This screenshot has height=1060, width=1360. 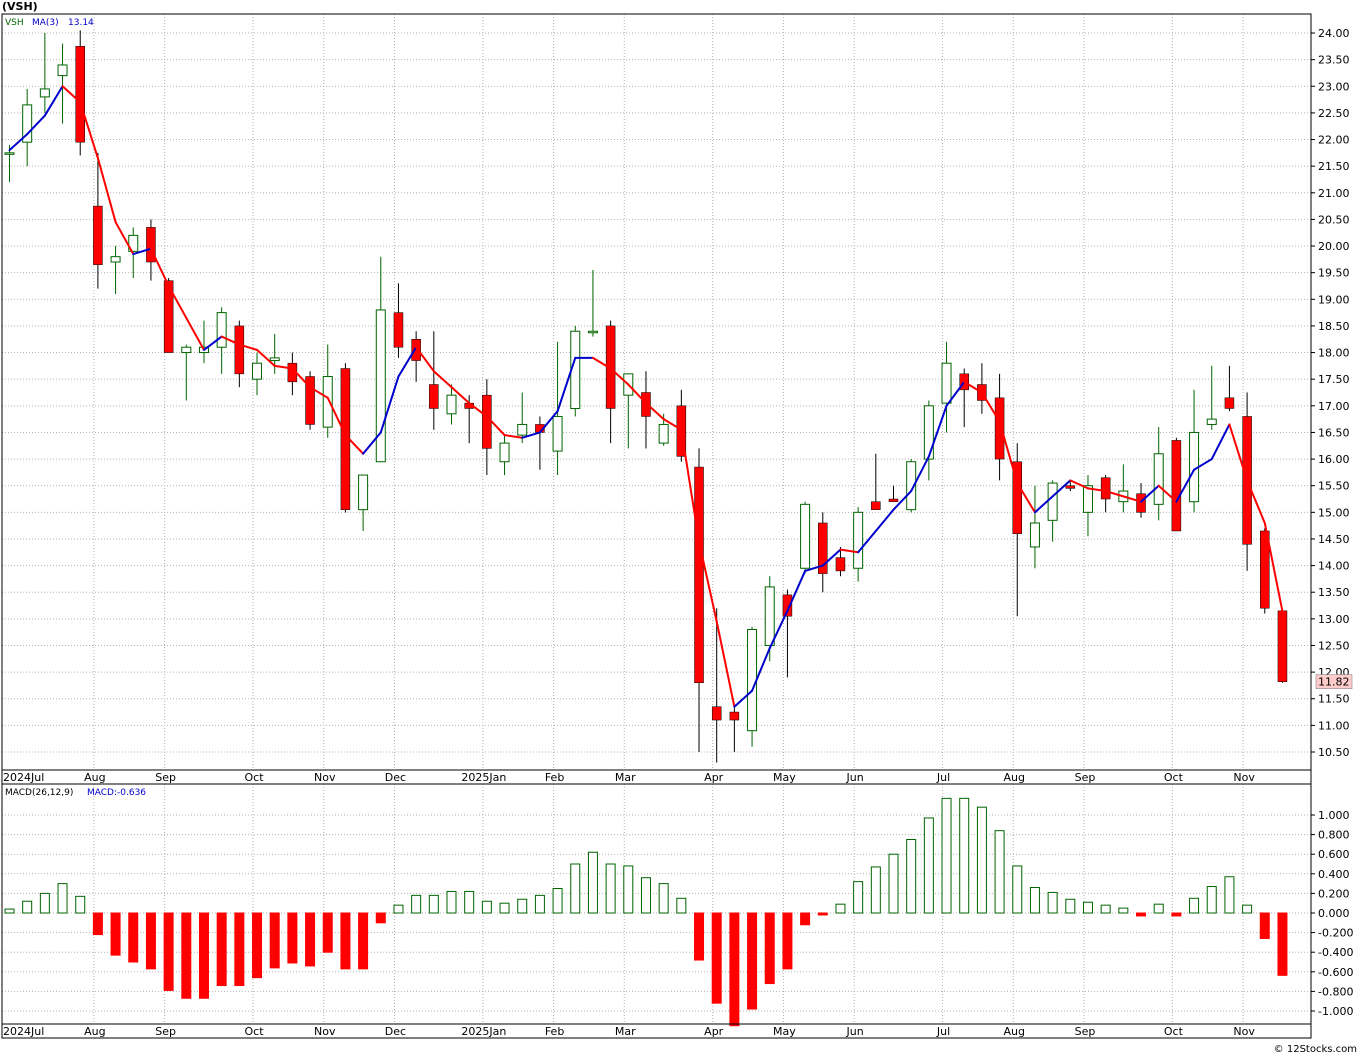 I want to click on macd-y-tick-label: 0.400, so click(x=1334, y=874).